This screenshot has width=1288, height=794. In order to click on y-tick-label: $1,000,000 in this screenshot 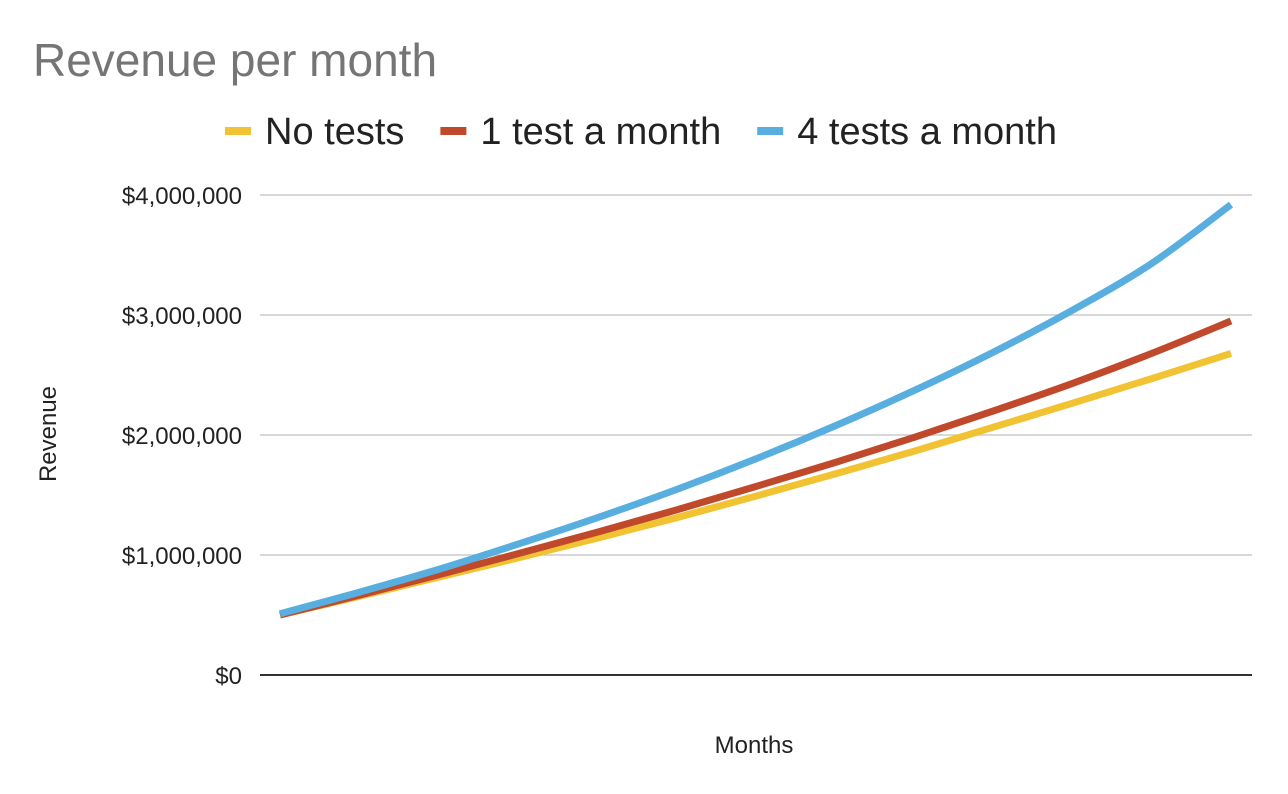, I will do `click(182, 556)`.